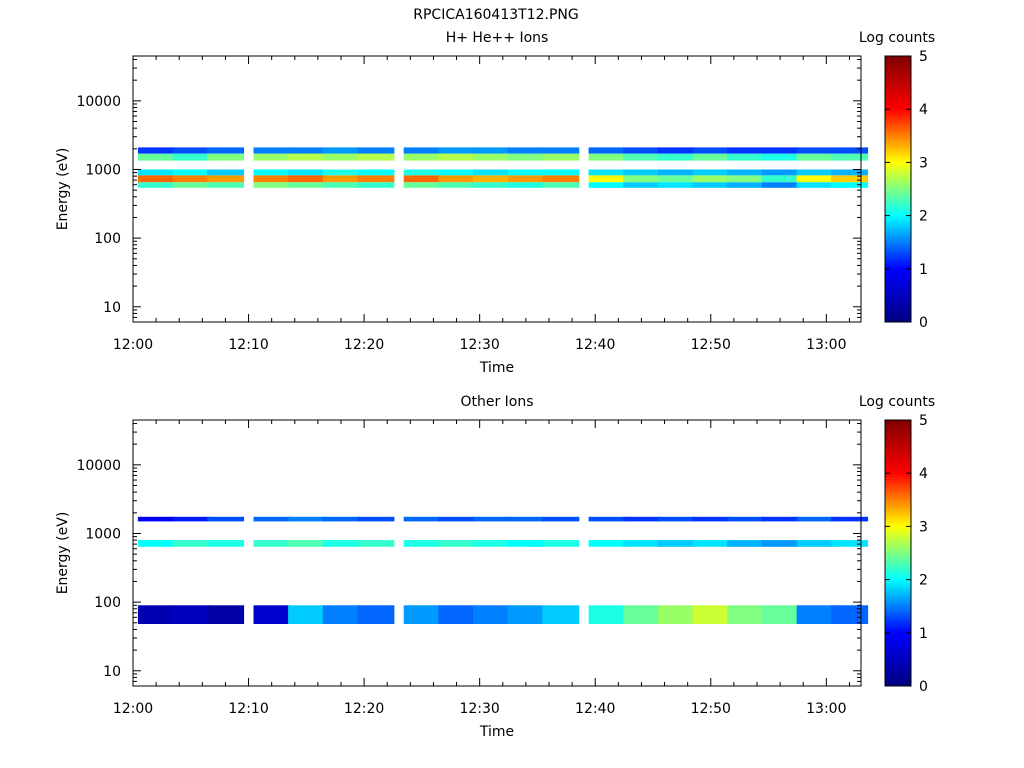  I want to click on colorbar-tick-label: 2, so click(923, 217).